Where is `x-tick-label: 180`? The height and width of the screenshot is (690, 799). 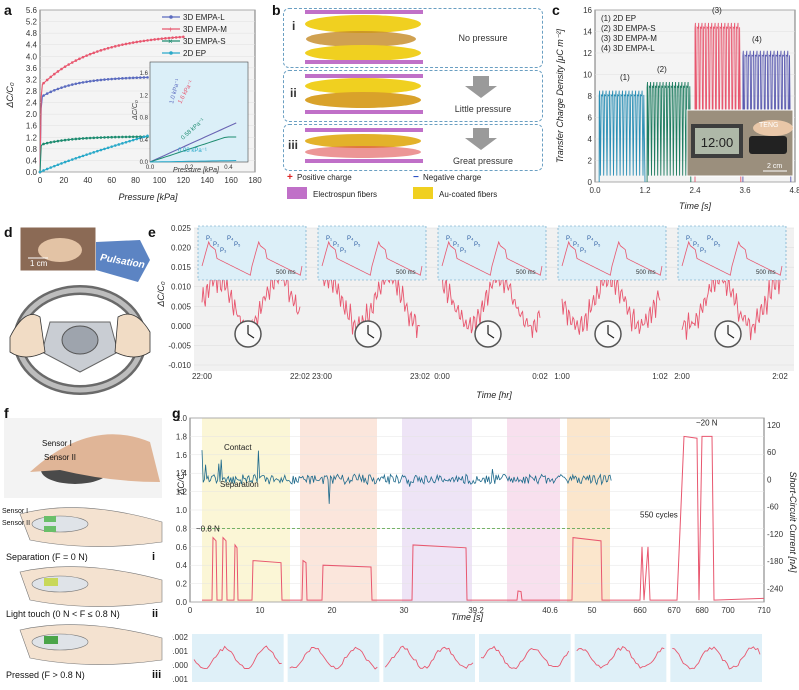
x-tick-label: 180 is located at coordinates (255, 180).